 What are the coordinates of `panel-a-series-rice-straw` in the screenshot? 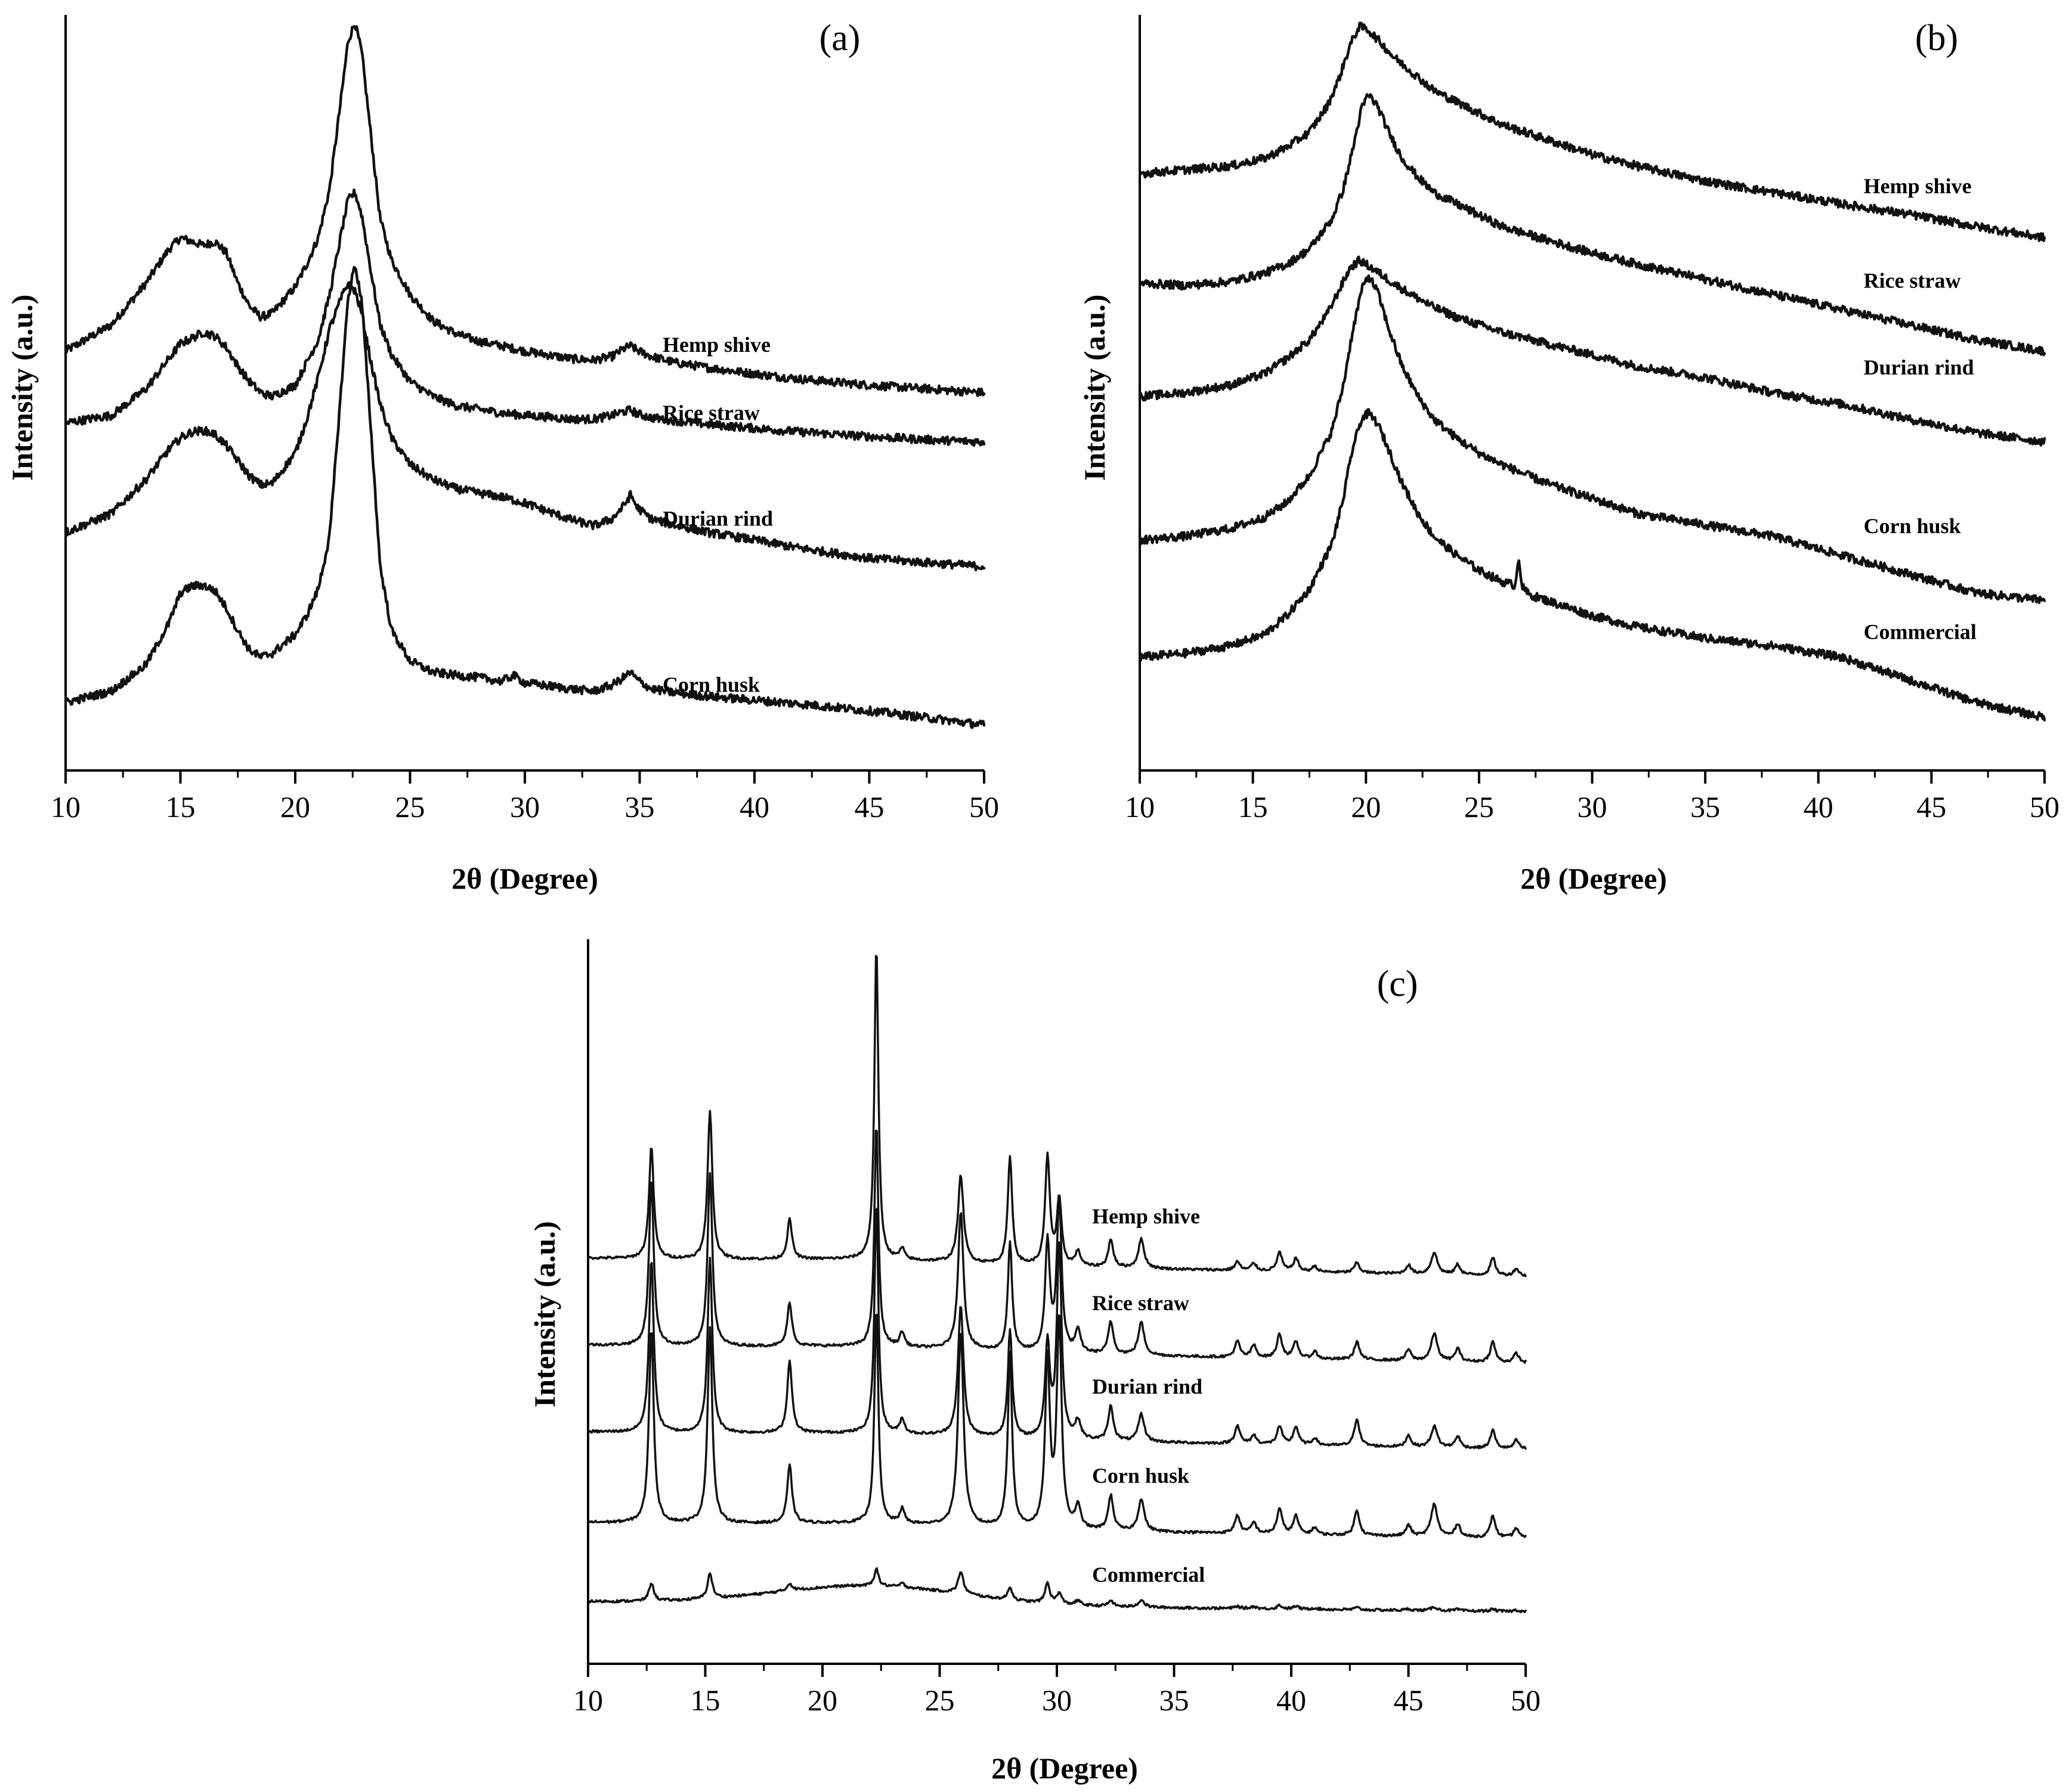 It's located at (525, 317).